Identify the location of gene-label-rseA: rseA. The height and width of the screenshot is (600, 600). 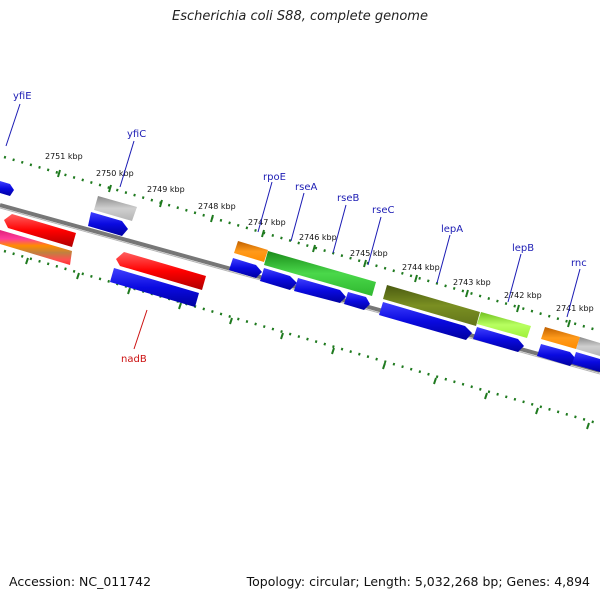
(306, 187).